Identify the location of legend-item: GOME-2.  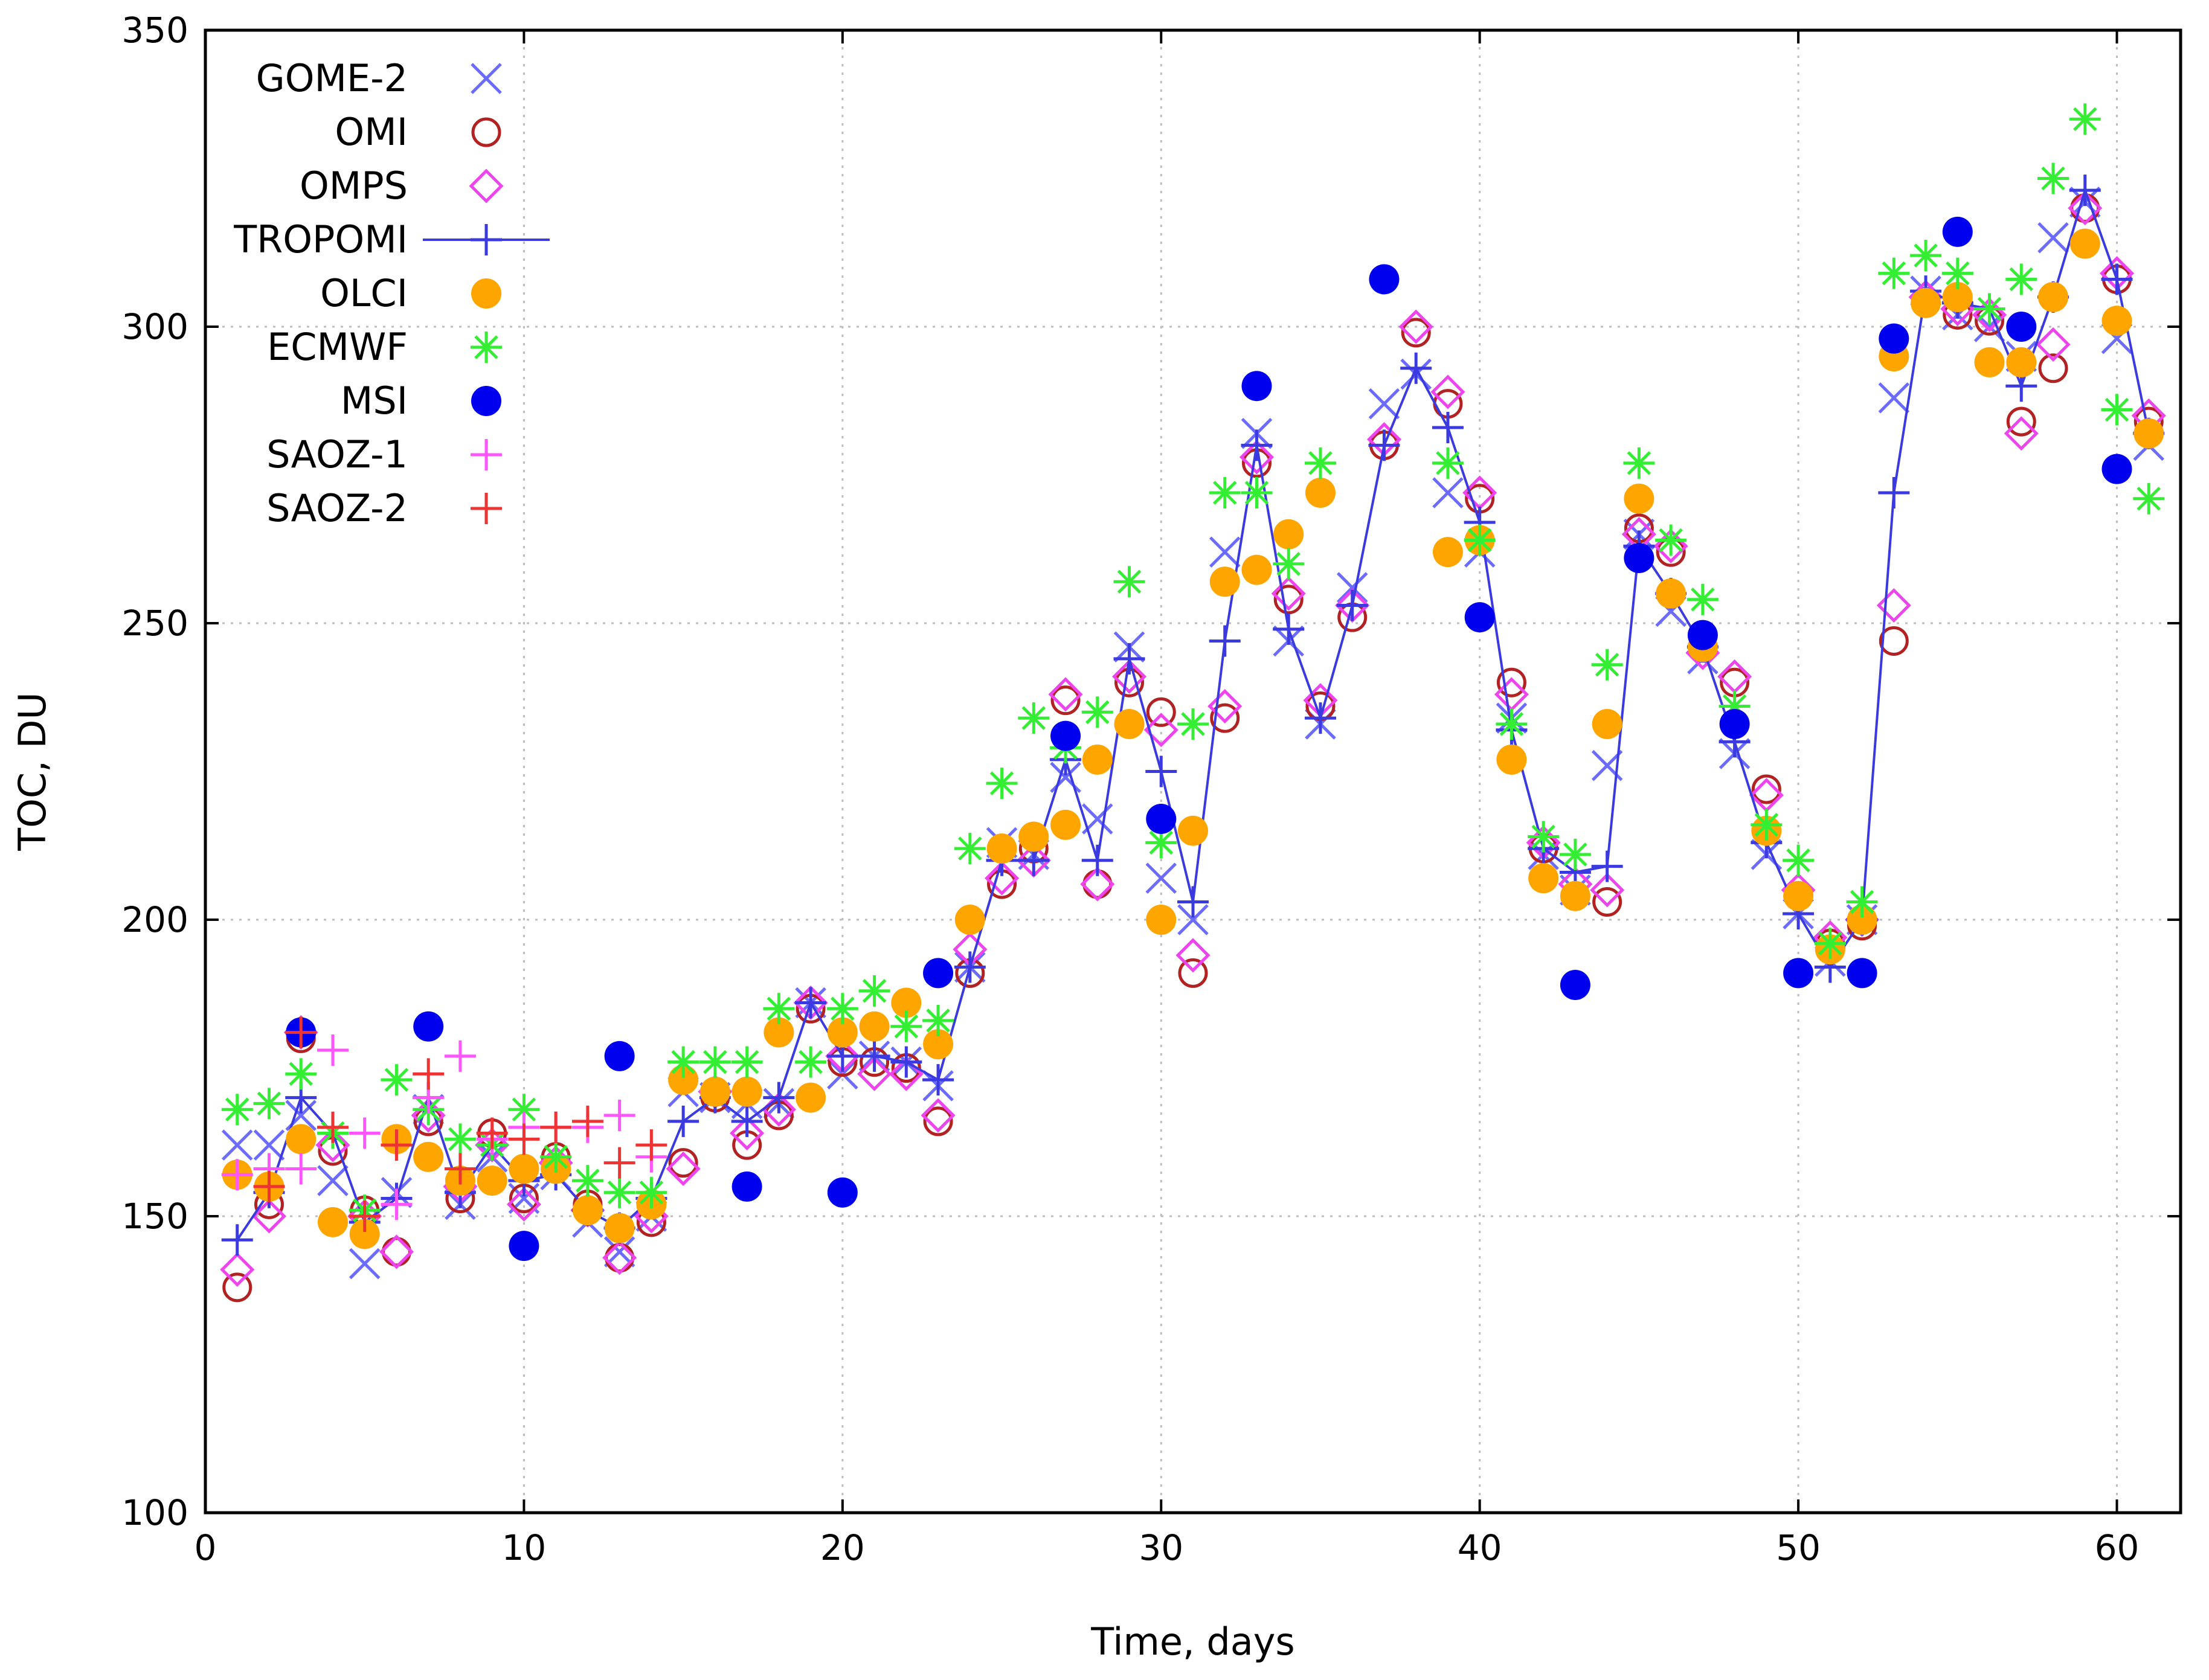
(379, 78).